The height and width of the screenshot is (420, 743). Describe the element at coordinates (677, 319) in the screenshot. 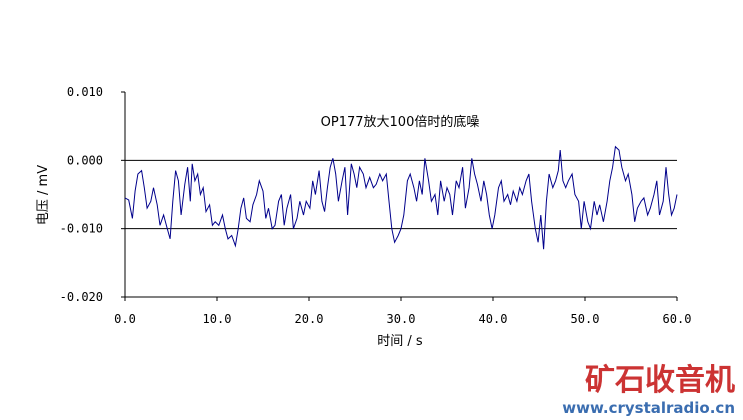

I see `x-tick-label-6: 60.0` at that location.